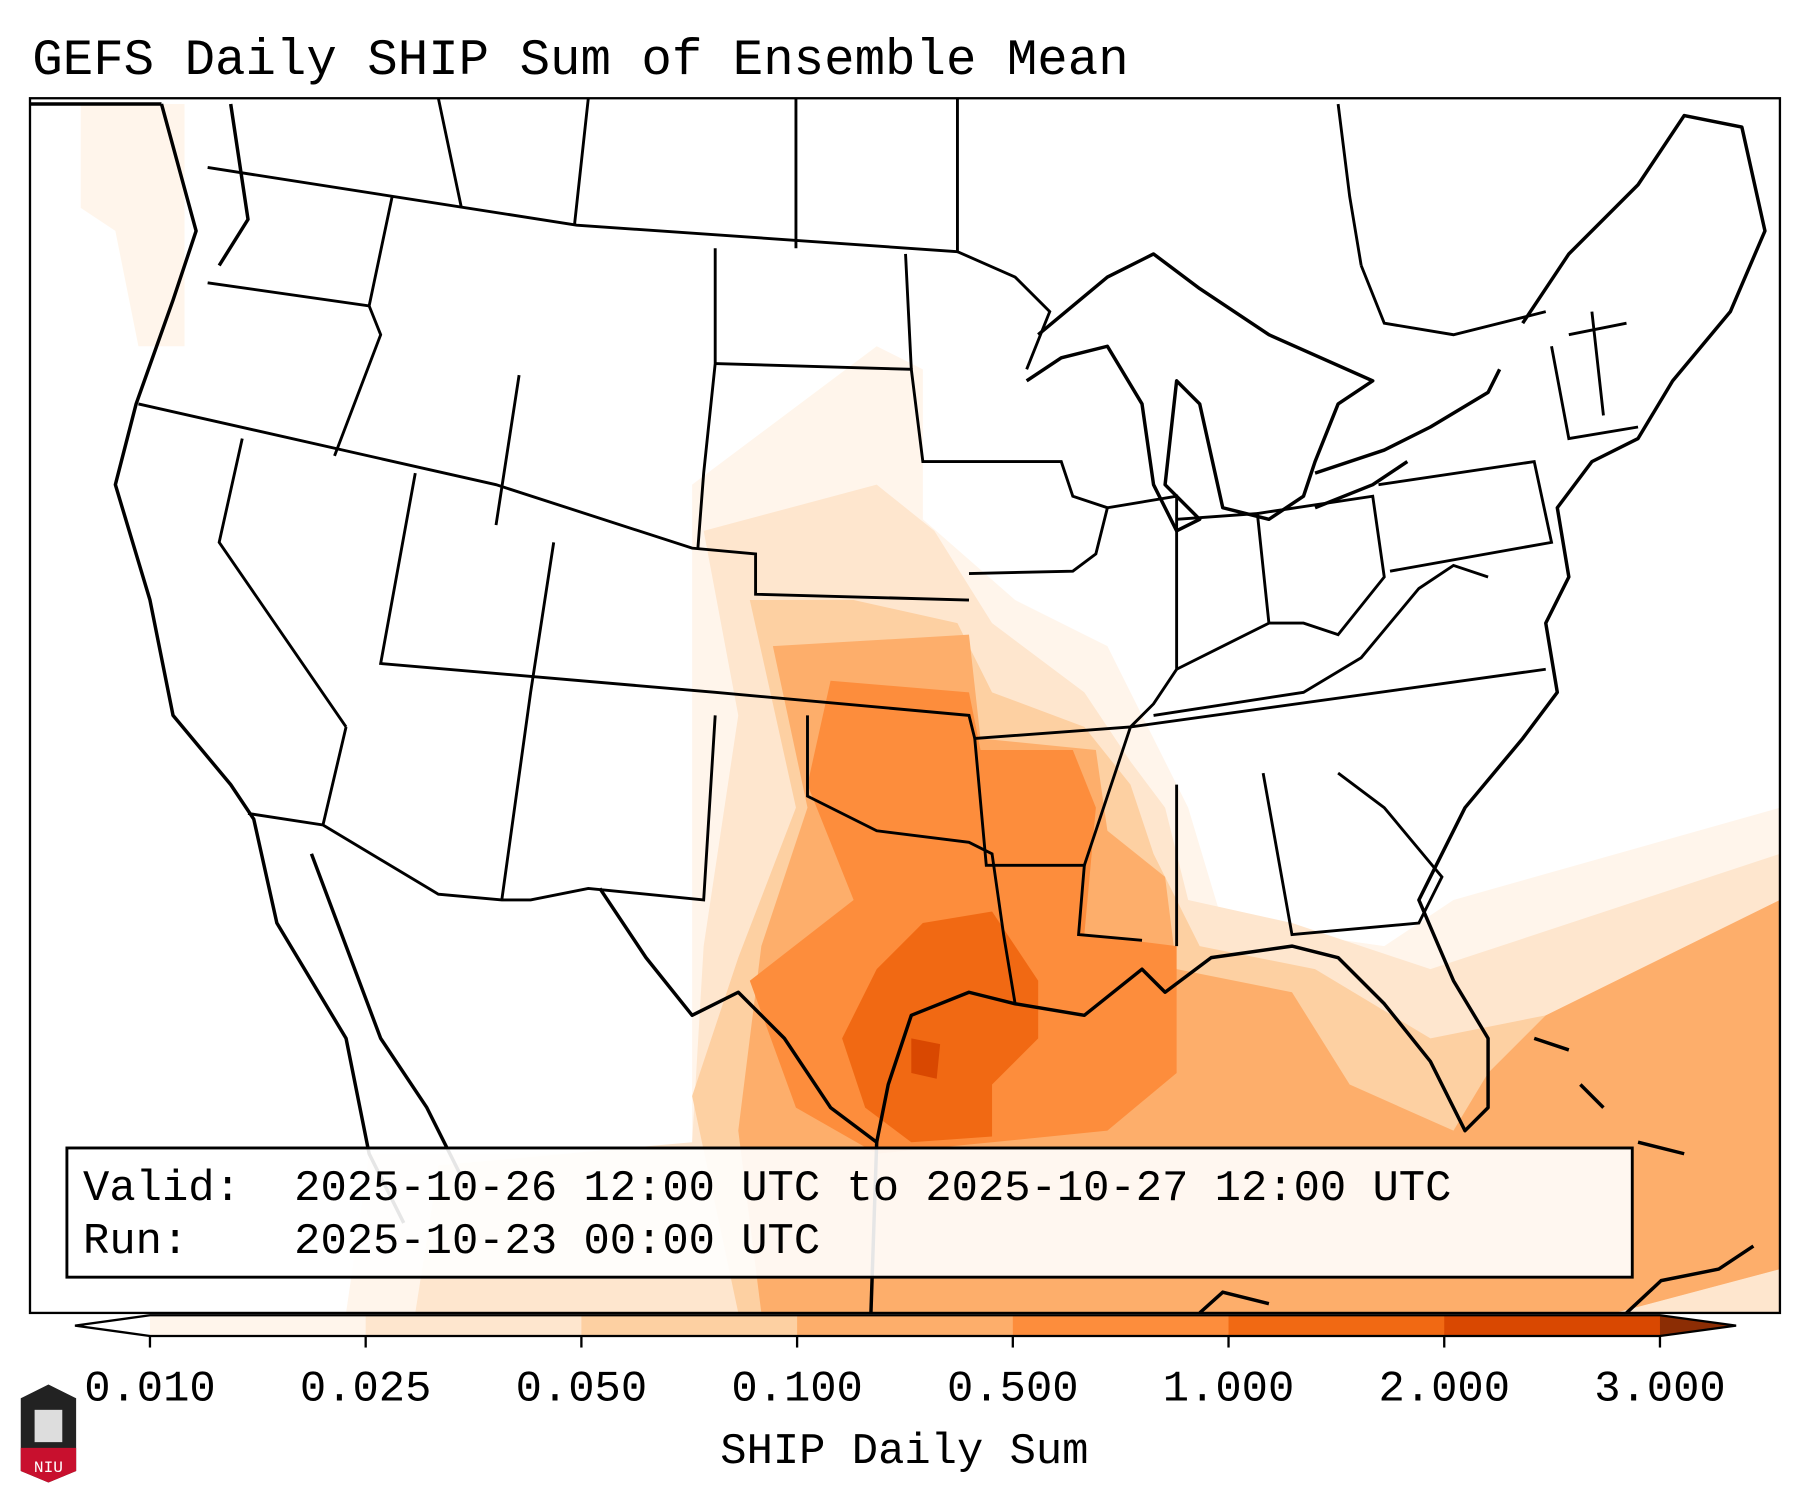  I want to click on shading-1.0, so click(940, 1027).